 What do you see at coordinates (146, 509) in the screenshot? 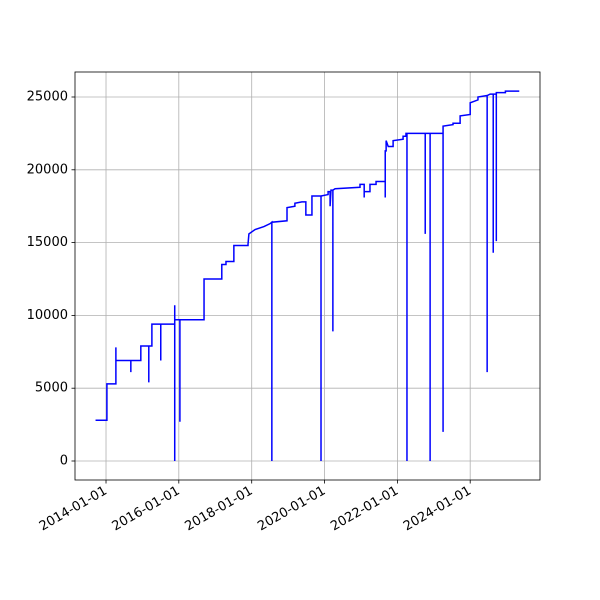
I see `x-tick-label: 2016-01-01` at bounding box center [146, 509].